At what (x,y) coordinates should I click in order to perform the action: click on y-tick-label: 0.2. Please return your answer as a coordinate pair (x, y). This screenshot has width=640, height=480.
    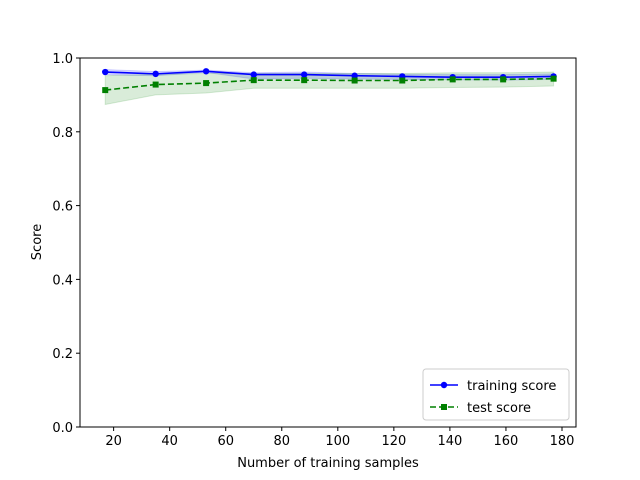
    Looking at the image, I should click on (62, 354).